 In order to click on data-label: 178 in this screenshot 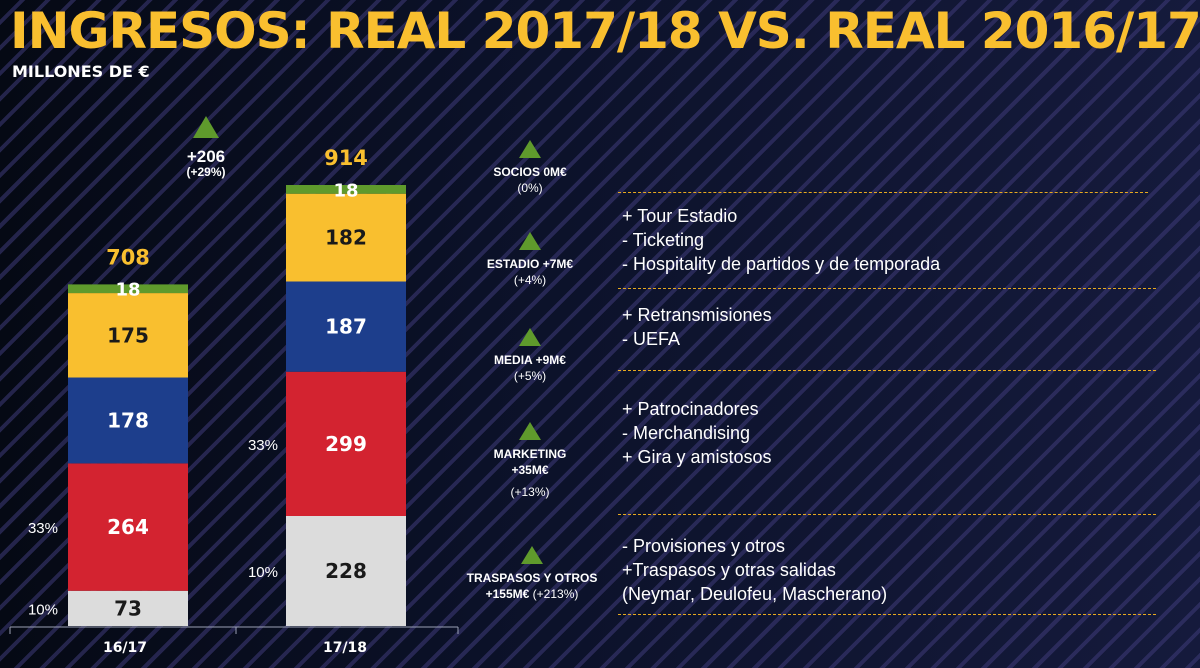, I will do `click(128, 420)`.